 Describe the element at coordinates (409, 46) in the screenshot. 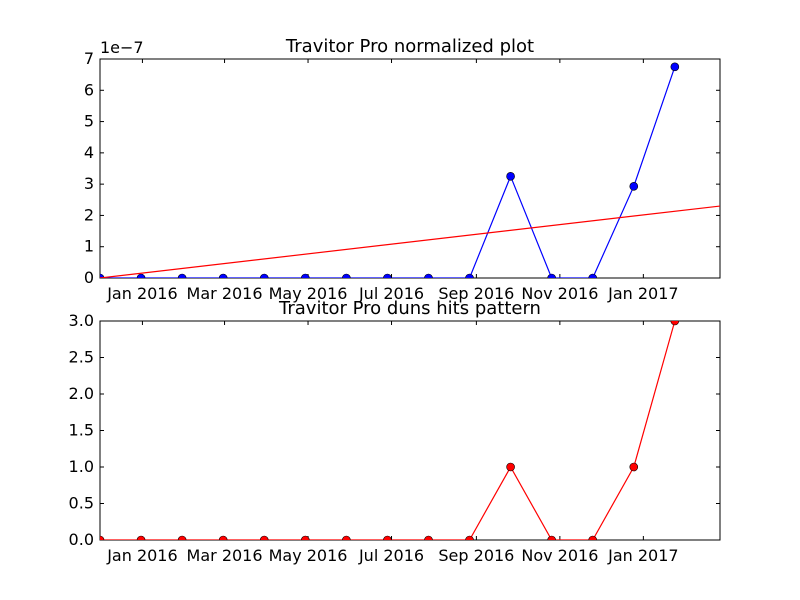

I see `chart-title: Travitor Pro normalized plot` at that location.